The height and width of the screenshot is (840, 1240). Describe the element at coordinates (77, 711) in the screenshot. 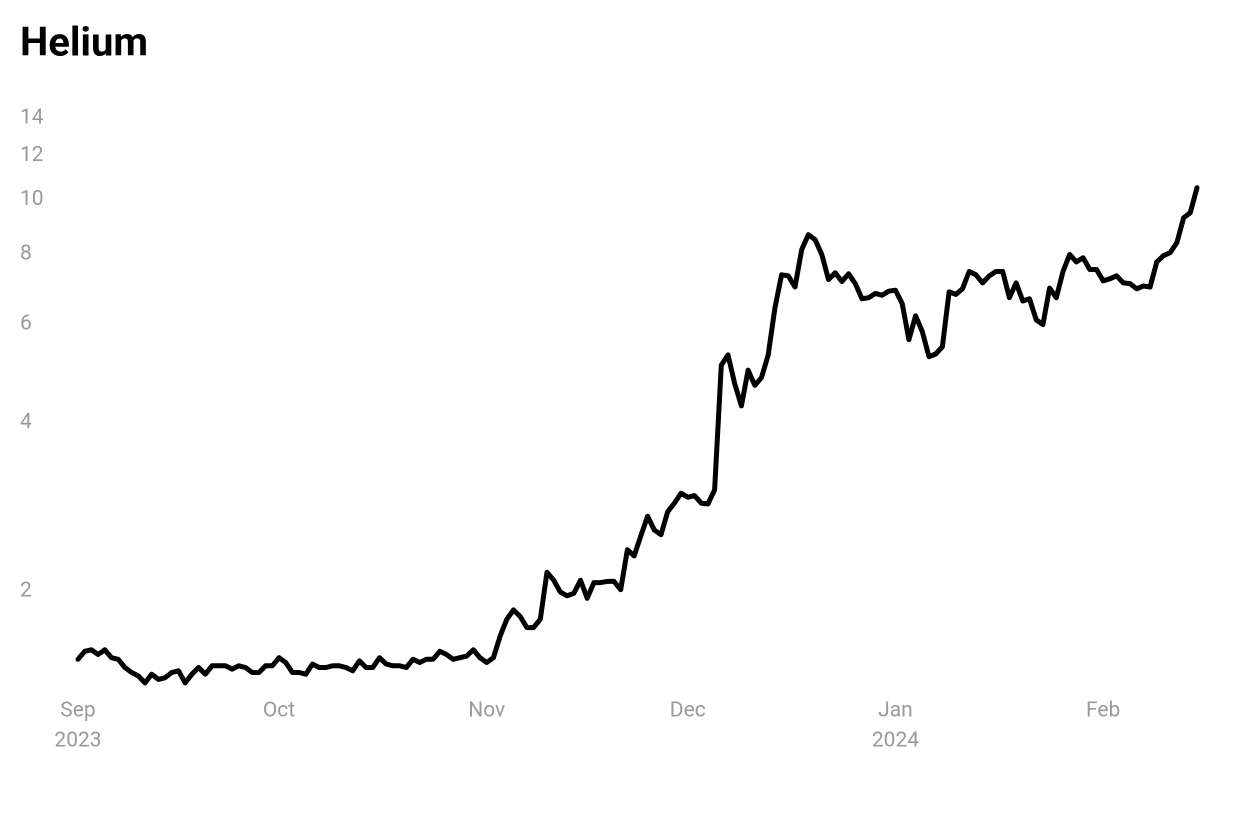

I see `x-tick-label: Sep` at that location.